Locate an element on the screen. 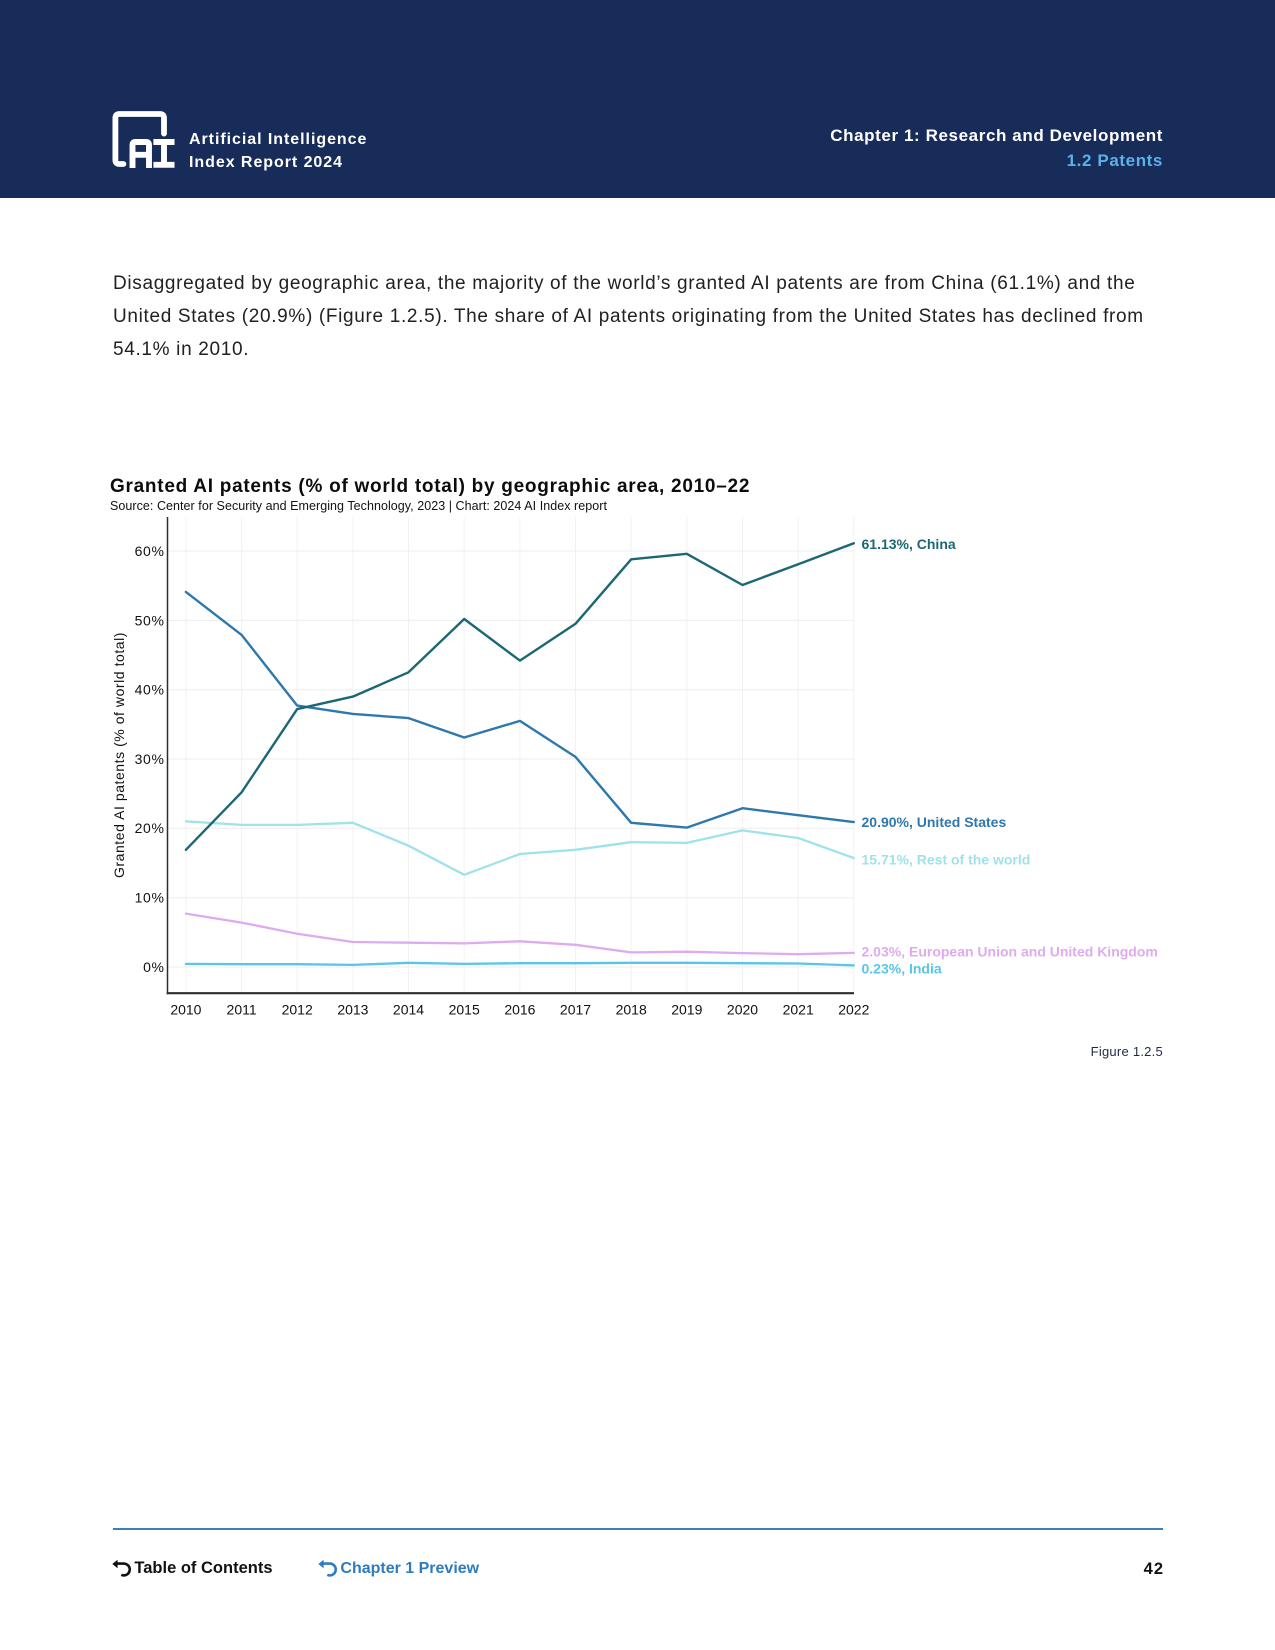  svg-text: 30% is located at coordinates (150, 759).